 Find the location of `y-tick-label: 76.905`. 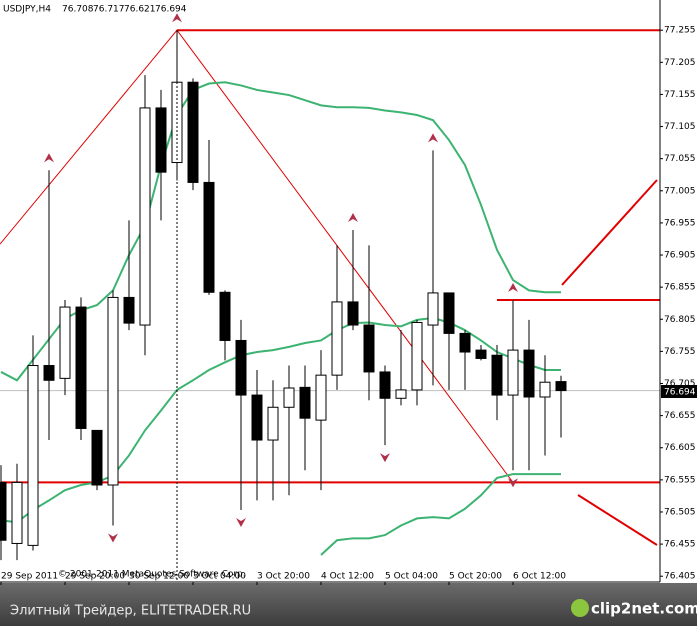

y-tick-label: 76.905 is located at coordinates (680, 256).